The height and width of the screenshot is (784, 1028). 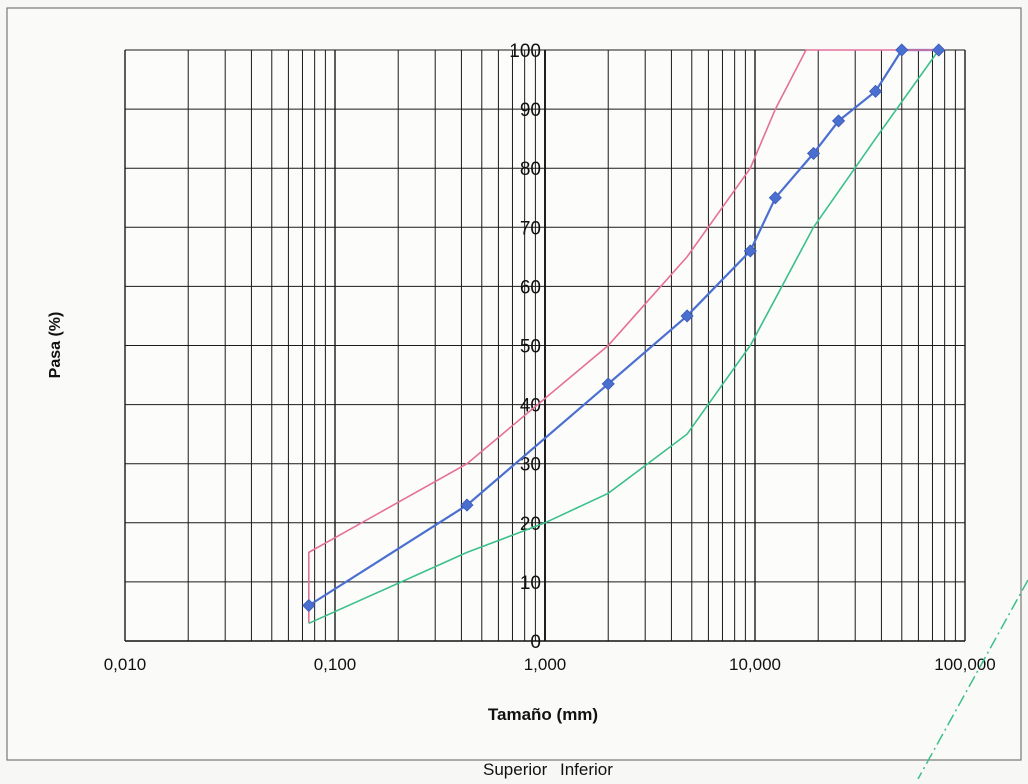 I want to click on y-axis-title: Pasa (%), so click(x=55, y=345).